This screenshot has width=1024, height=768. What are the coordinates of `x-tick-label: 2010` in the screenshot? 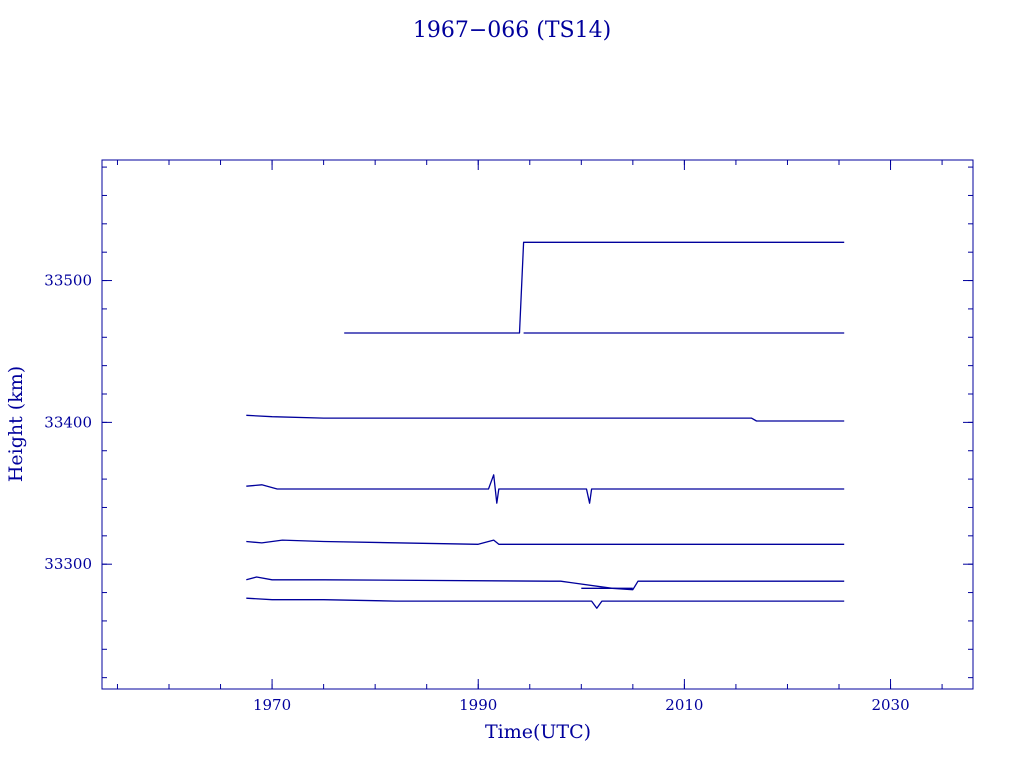 It's located at (684, 705).